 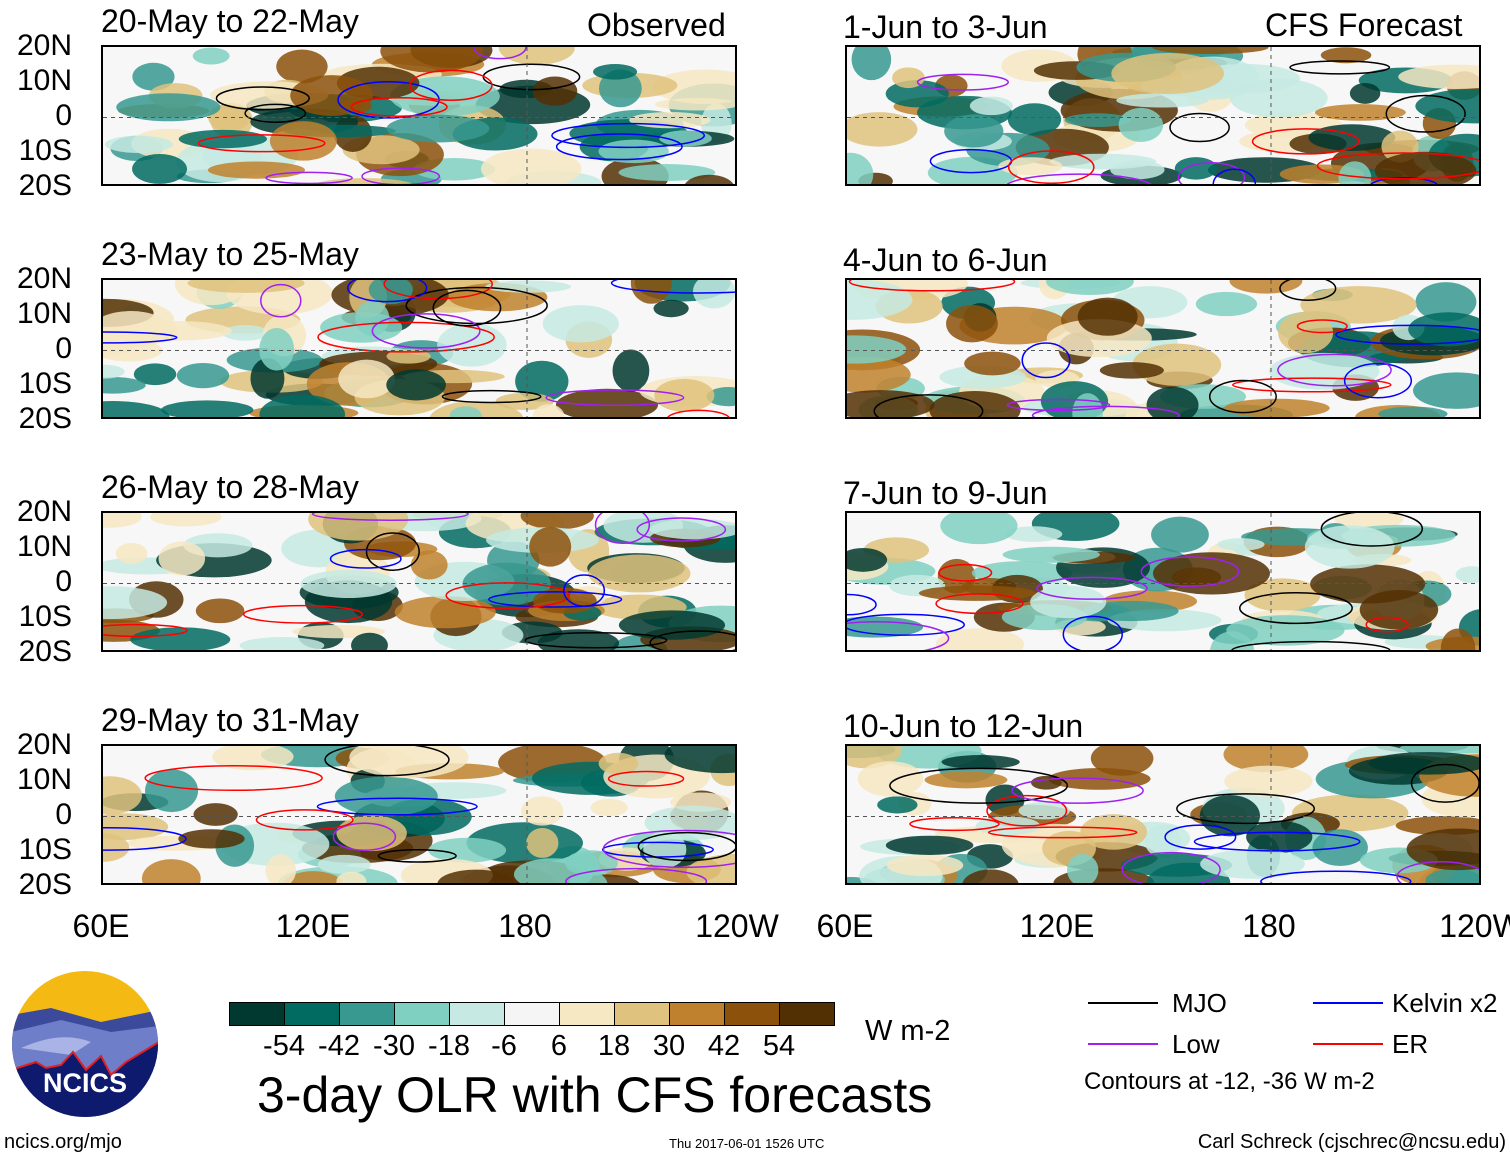 I want to click on x-tick-label: 120E, so click(x=313, y=926).